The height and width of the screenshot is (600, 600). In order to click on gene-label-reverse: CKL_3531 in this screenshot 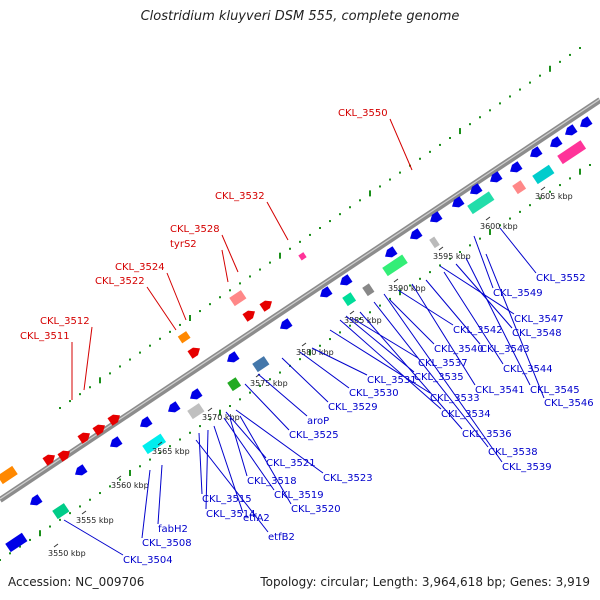, I will do `click(392, 380)`.